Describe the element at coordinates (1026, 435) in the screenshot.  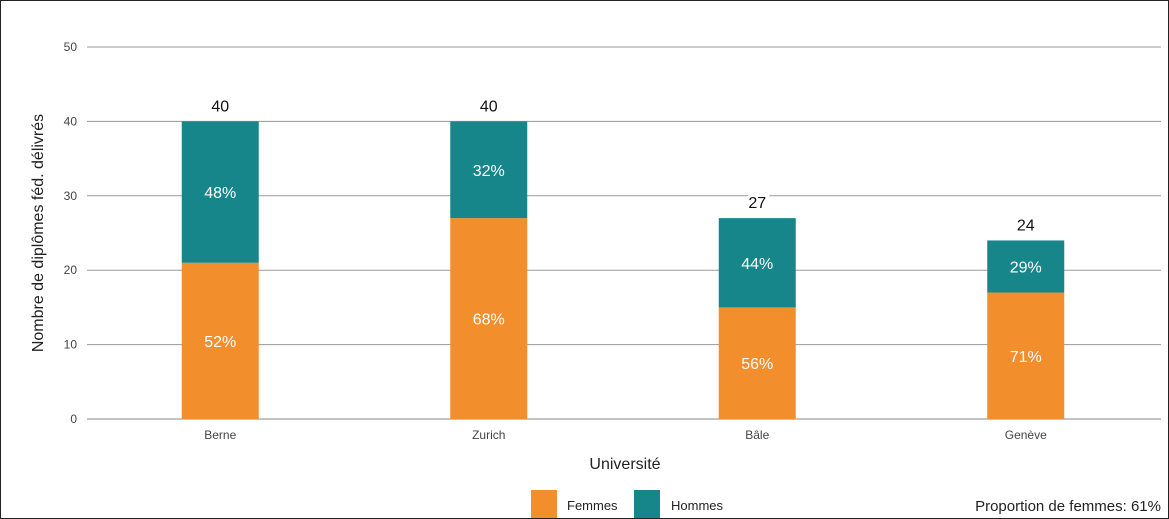
I see `x-tick-label: Genève` at that location.